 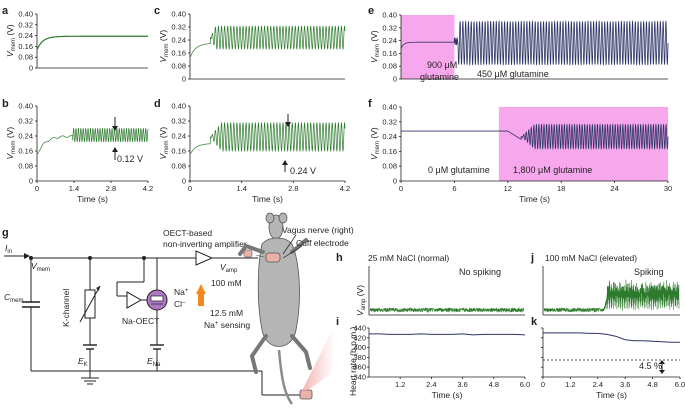 I want to click on panel-c: c 0.40 0.32 0.24 0.16 0.08 0 Vmem (V), so click(x=250, y=44).